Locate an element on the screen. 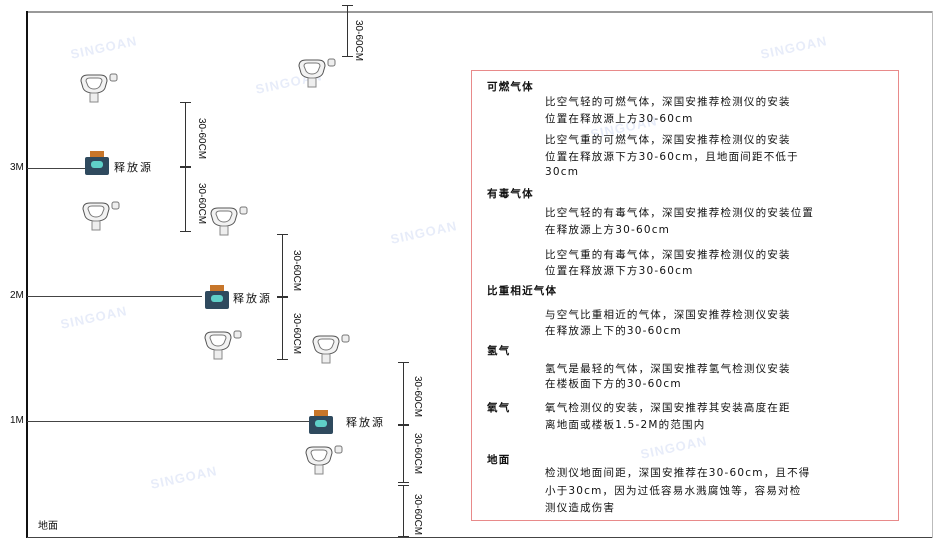 Image resolution: width=938 pixels, height=541 pixels. note-line: 与空气比重相近的气体，深国安推荐检测仪安装 is located at coordinates (668, 315).